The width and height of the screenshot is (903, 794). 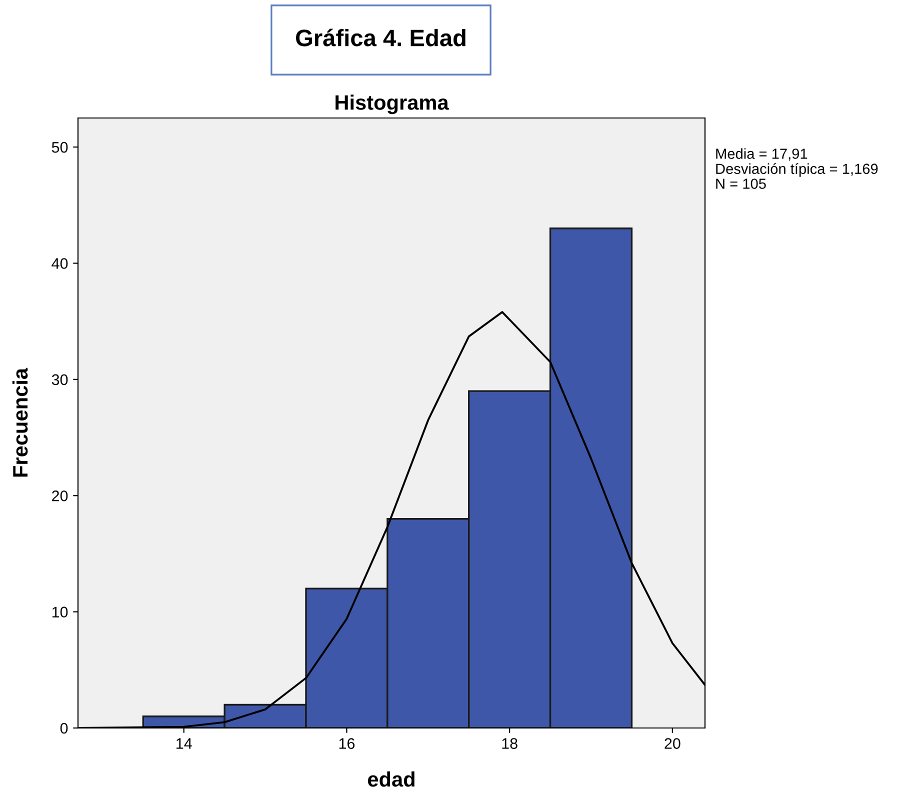 I want to click on x-tick-label: 16, so click(x=347, y=743).